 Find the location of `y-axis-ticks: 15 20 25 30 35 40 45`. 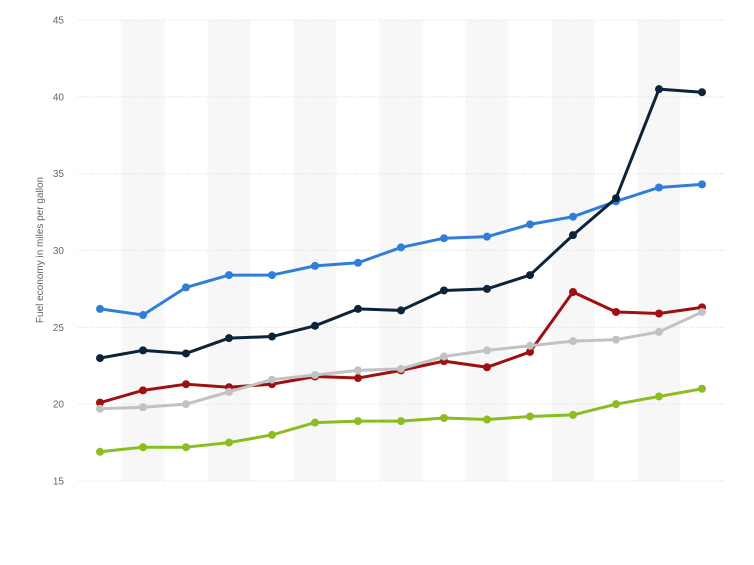

y-axis-ticks: 15 20 25 30 35 40 45 is located at coordinates (59, 252).